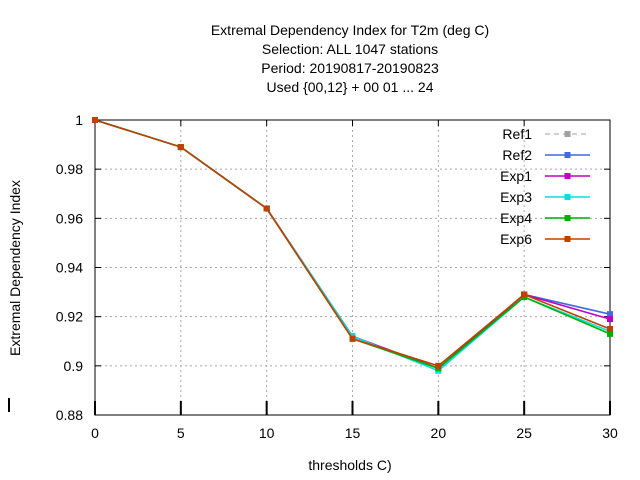 Image resolution: width=640 pixels, height=480 pixels. What do you see at coordinates (567, 218) in the screenshot?
I see `legend-marker-exp4` at bounding box center [567, 218].